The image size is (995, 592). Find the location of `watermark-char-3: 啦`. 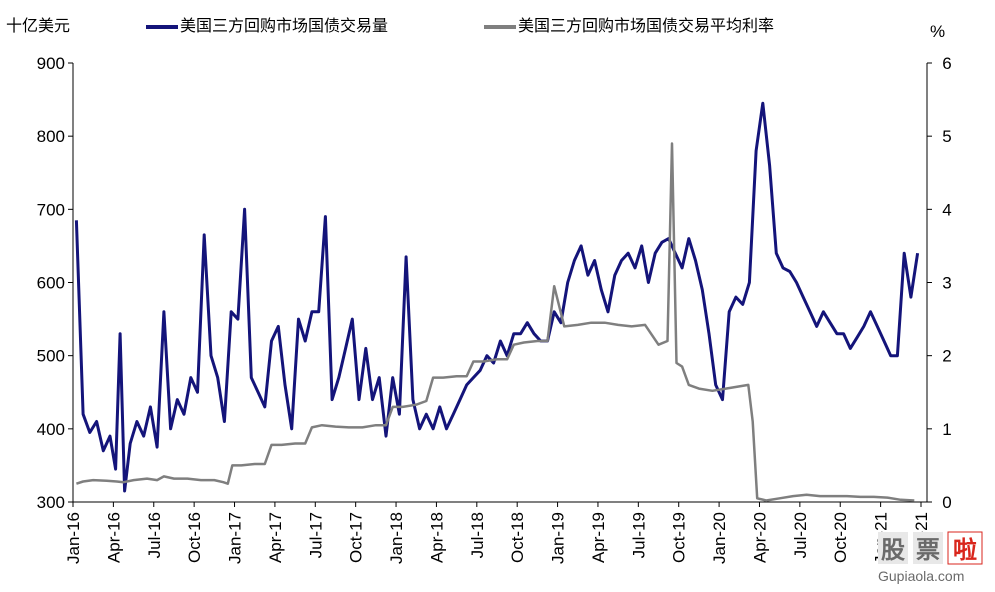

watermark-char-3: 啦 is located at coordinates (965, 550).